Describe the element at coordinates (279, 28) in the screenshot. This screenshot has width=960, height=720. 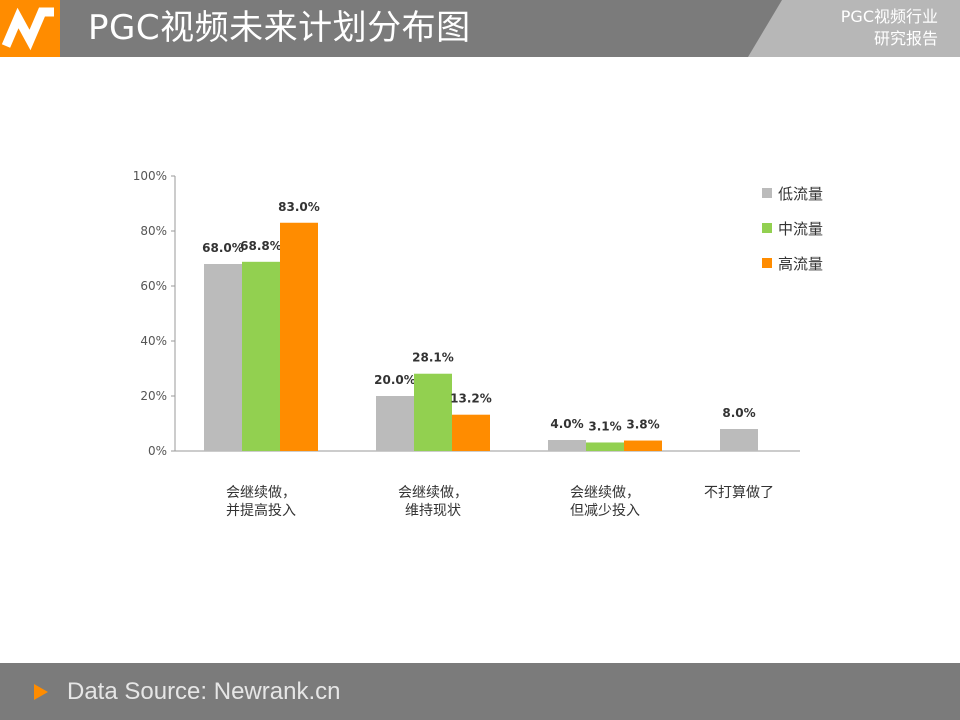
I see `page-title: PGC视频未来计划分布图` at that location.